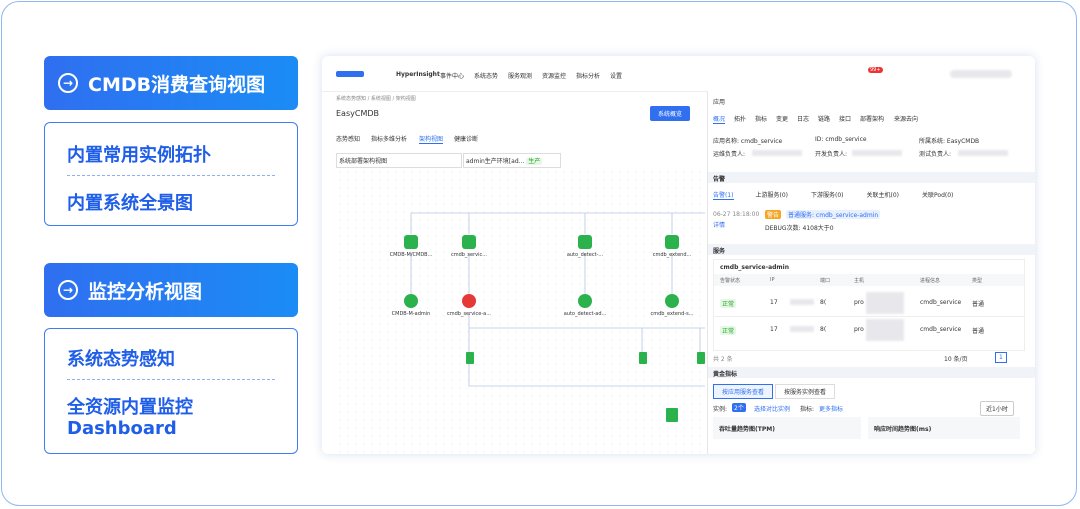  Describe the element at coordinates (357, 113) in the screenshot. I see `page-title: EasyCMDB` at that location.